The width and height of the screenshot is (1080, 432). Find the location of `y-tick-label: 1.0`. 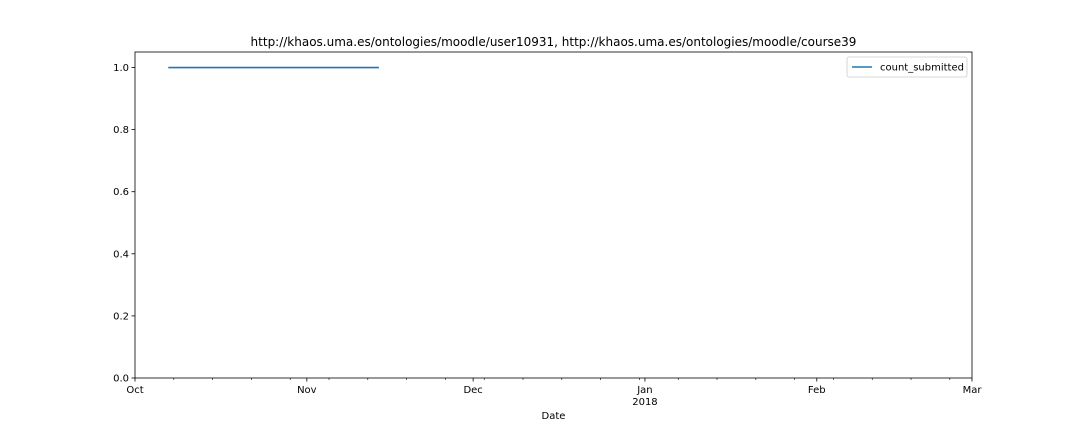

y-tick-label: 1.0 is located at coordinates (121, 68).